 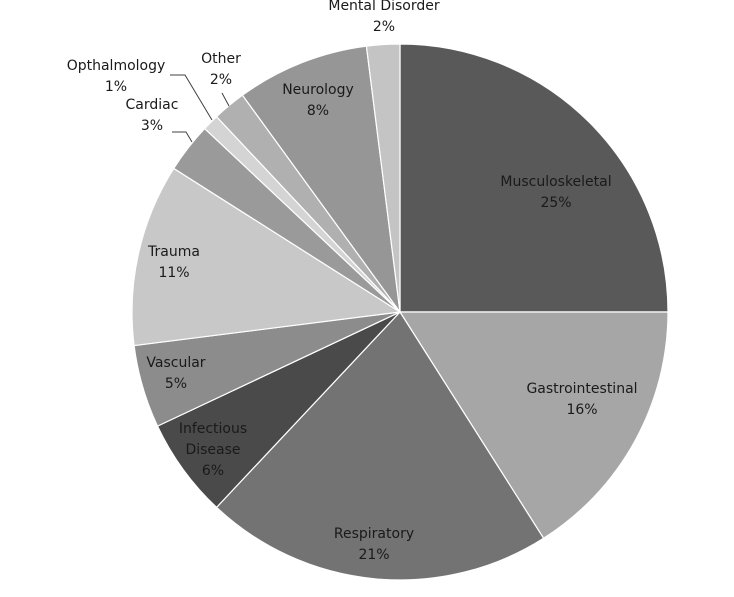 I want to click on label-trauma: Trauma 11%, so click(x=173, y=262).